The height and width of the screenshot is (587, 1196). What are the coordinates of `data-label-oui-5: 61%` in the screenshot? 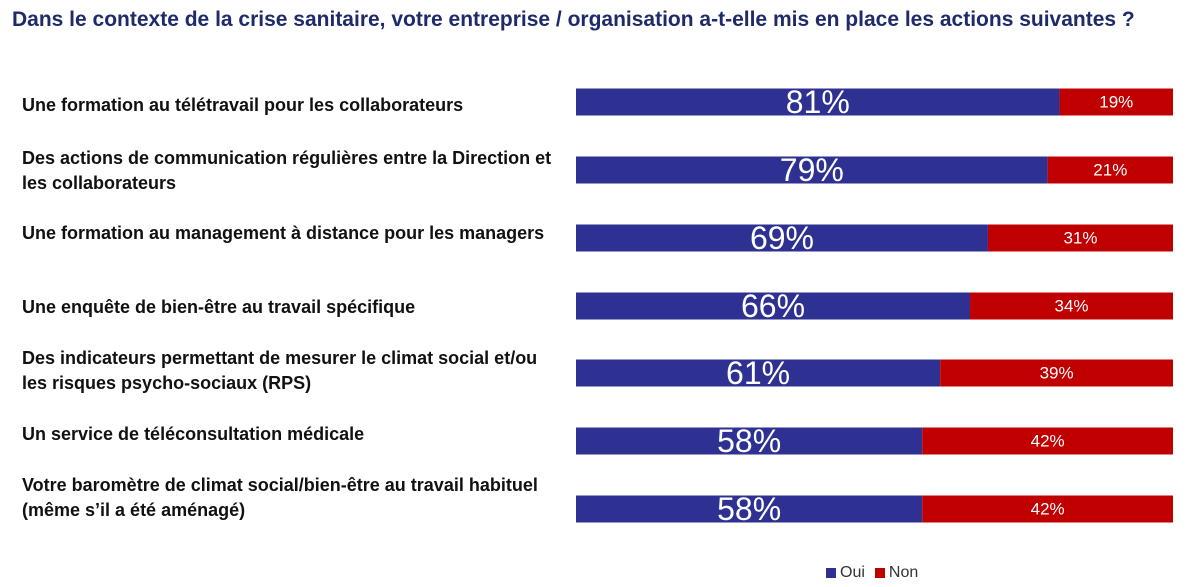 It's located at (758, 373).